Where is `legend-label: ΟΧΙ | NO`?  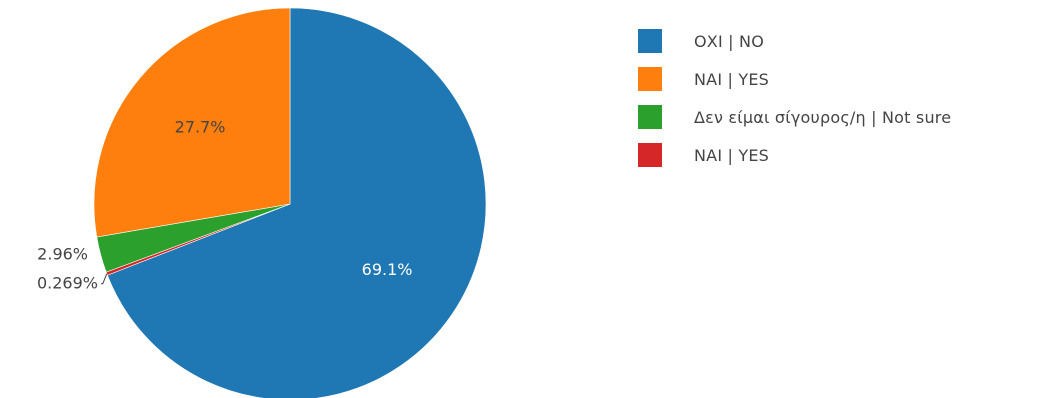
legend-label: ΟΧΙ | NO is located at coordinates (729, 41).